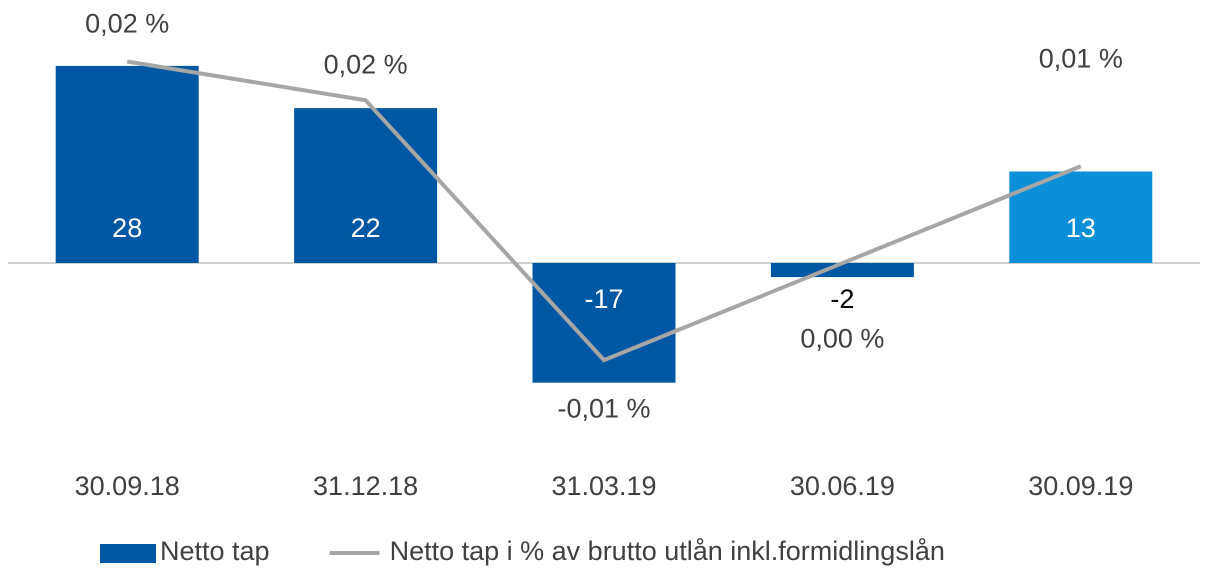 Image resolution: width=1206 pixels, height=573 pixels. What do you see at coordinates (1081, 58) in the screenshot?
I see `line-value-label: 0,01 %` at bounding box center [1081, 58].